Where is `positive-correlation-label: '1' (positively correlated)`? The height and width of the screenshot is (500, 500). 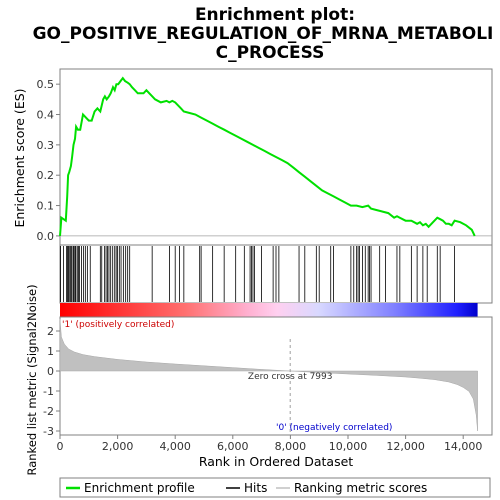 positive-correlation-label: '1' (positively correlated) is located at coordinates (118, 325).